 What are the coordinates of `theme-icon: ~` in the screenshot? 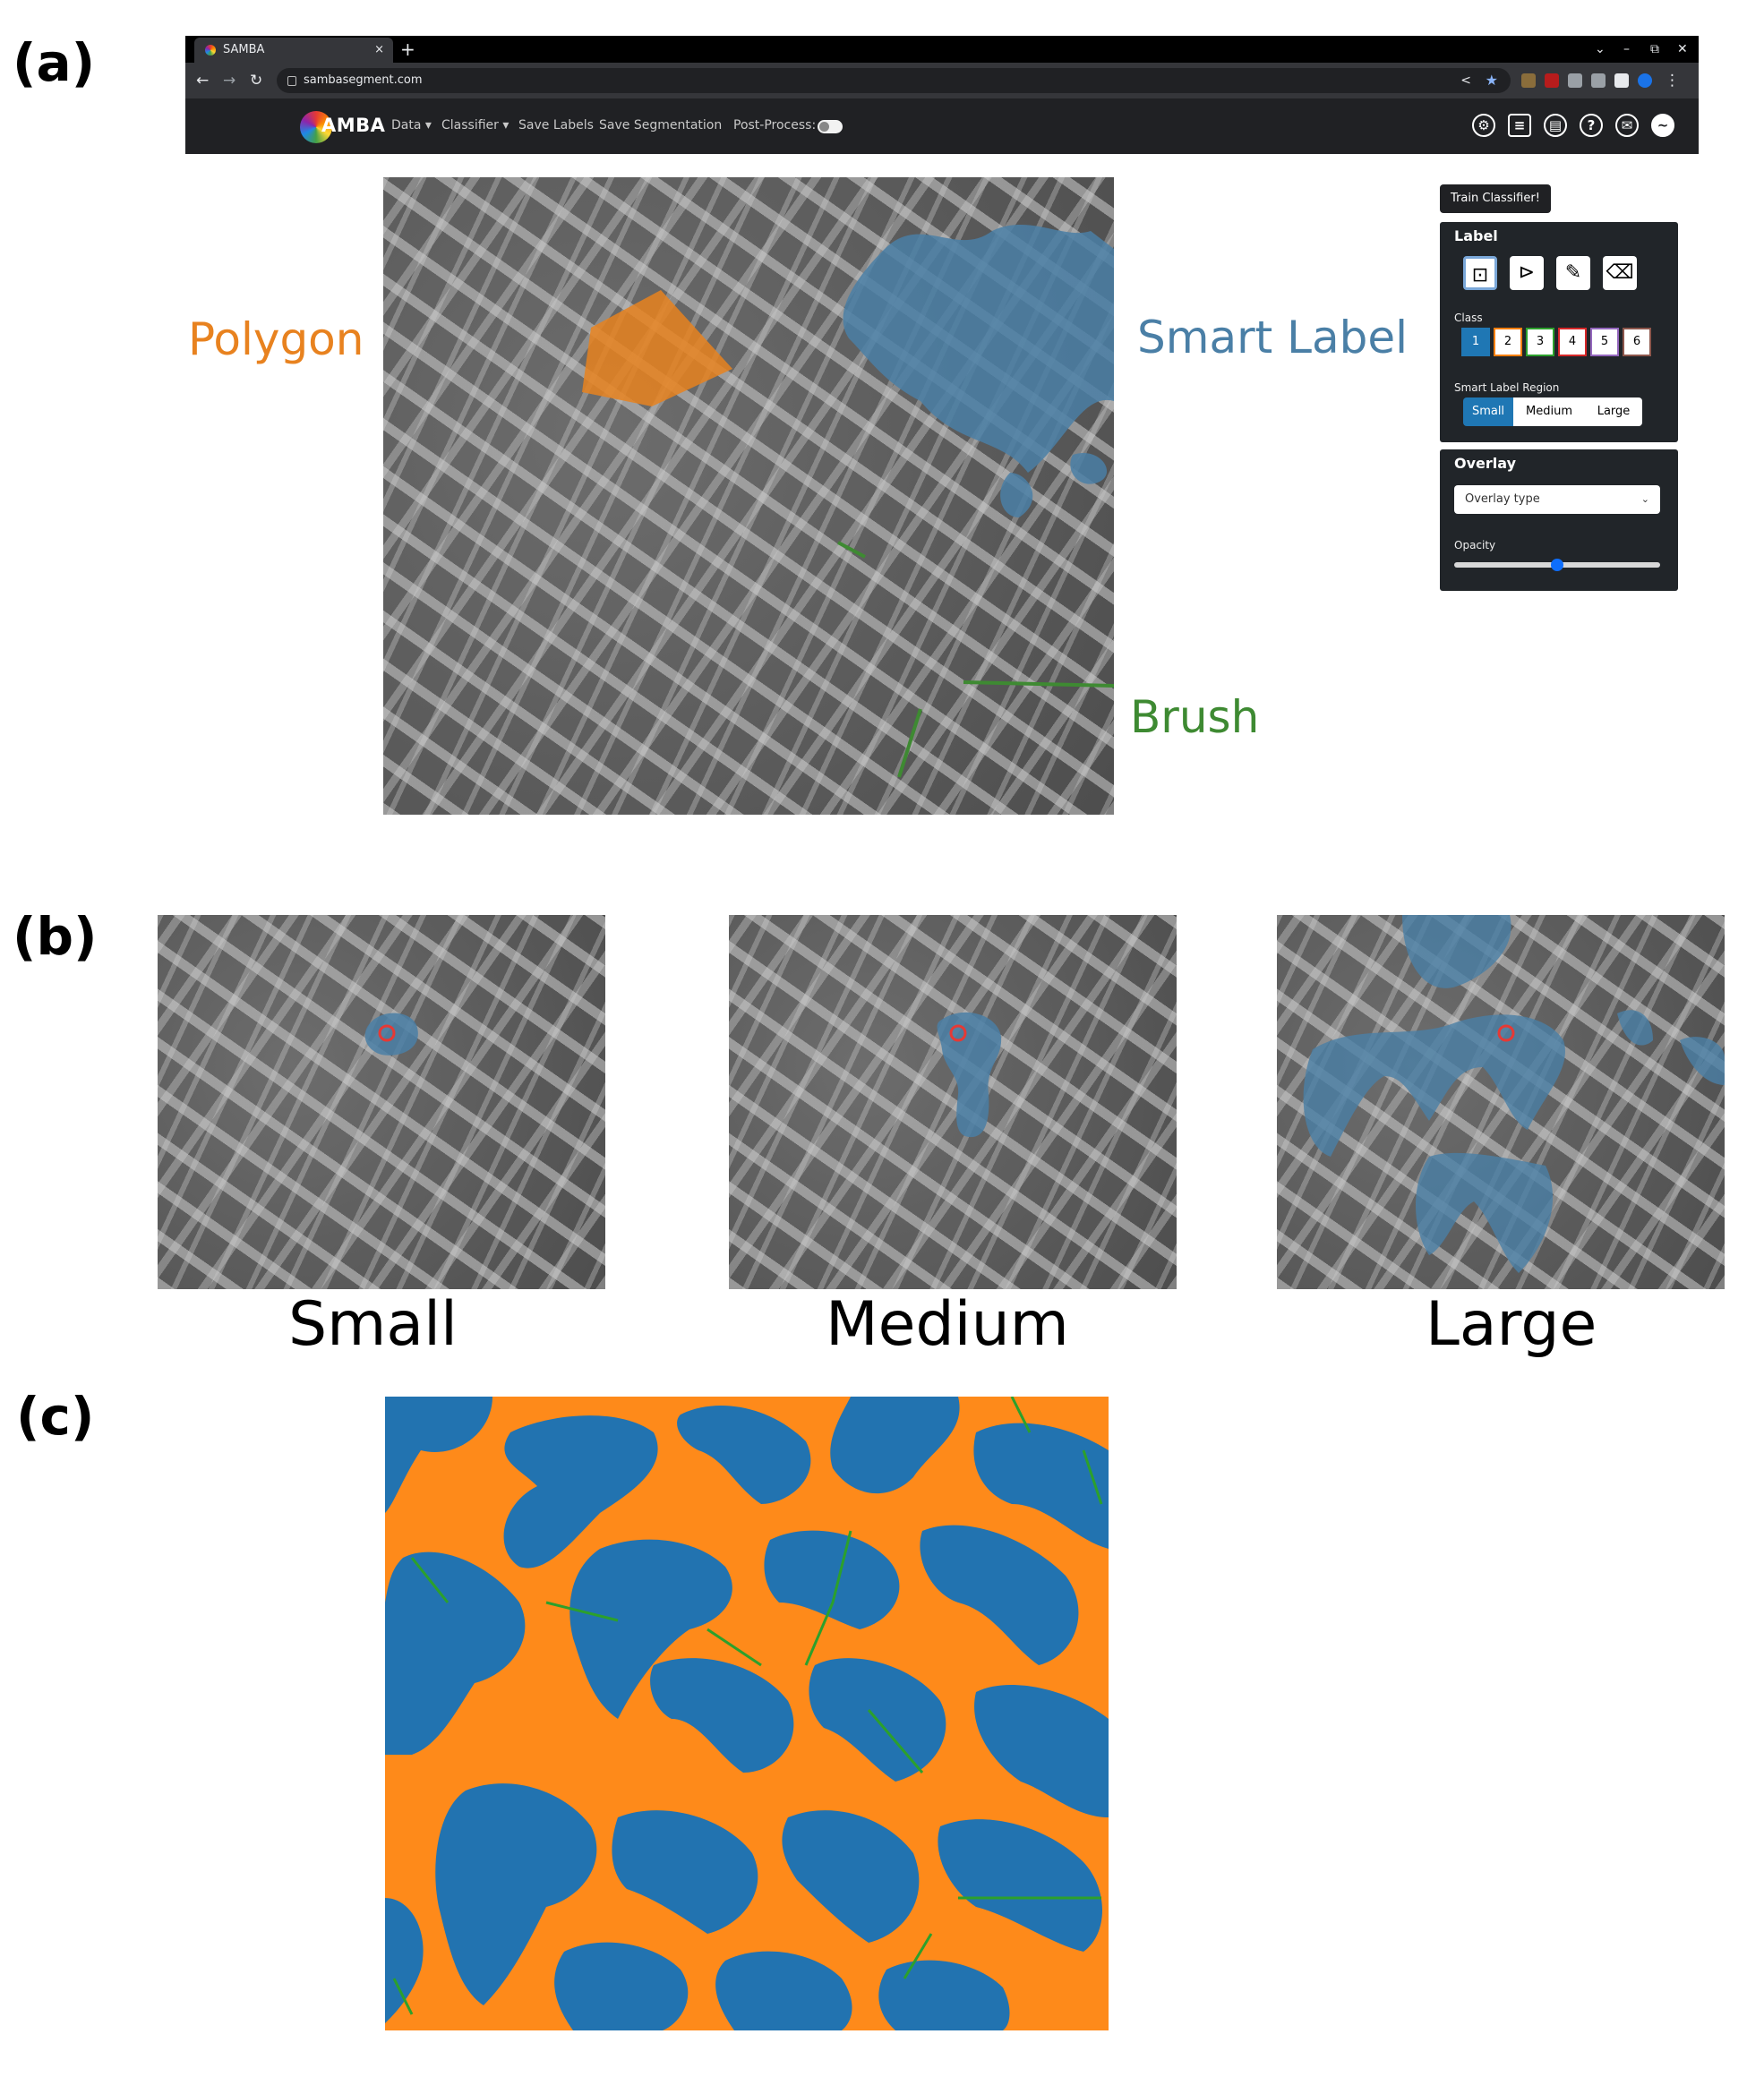 It's located at (1663, 126).